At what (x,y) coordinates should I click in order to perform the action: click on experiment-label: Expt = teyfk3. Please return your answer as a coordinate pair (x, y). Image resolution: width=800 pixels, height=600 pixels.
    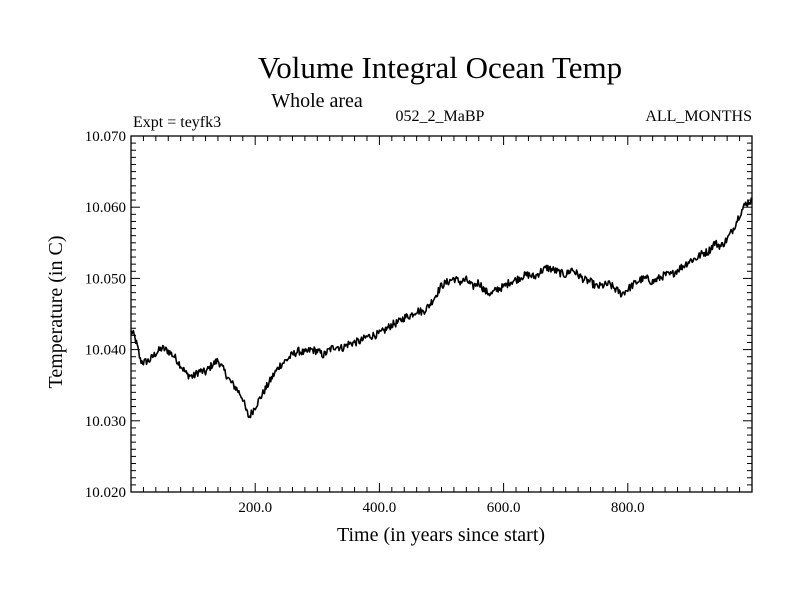
    Looking at the image, I should click on (177, 122).